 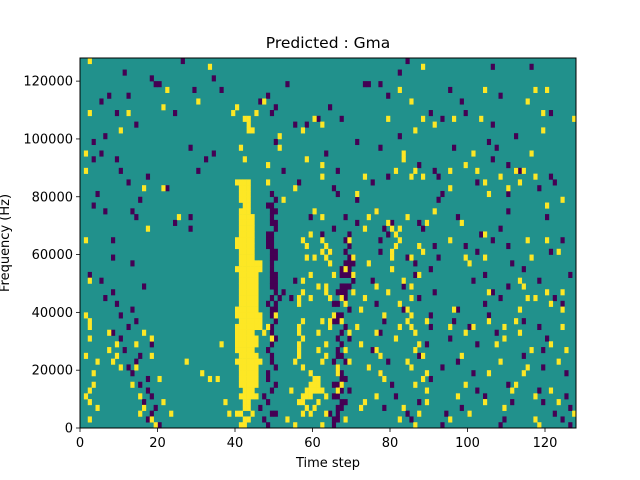 What do you see at coordinates (390, 443) in the screenshot?
I see `x-tick-label: 80` at bounding box center [390, 443].